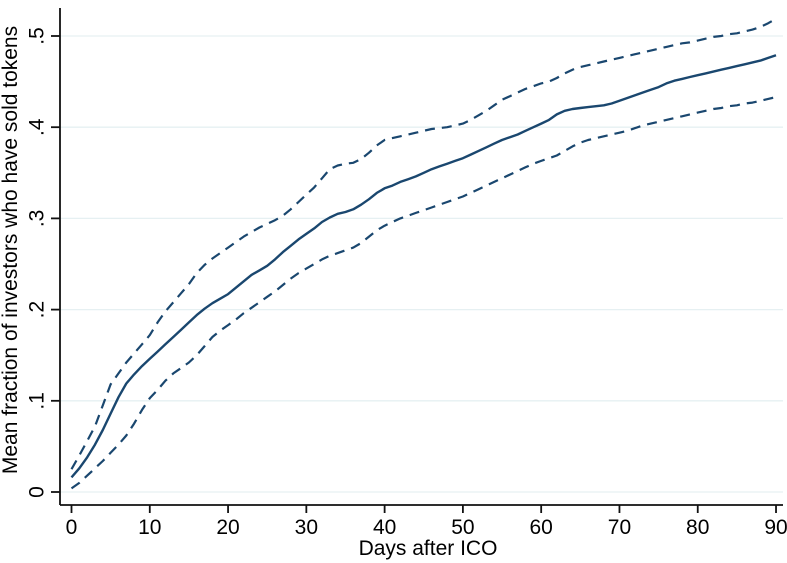  What do you see at coordinates (775, 527) in the screenshot?
I see `x-tick-label: 90` at bounding box center [775, 527].